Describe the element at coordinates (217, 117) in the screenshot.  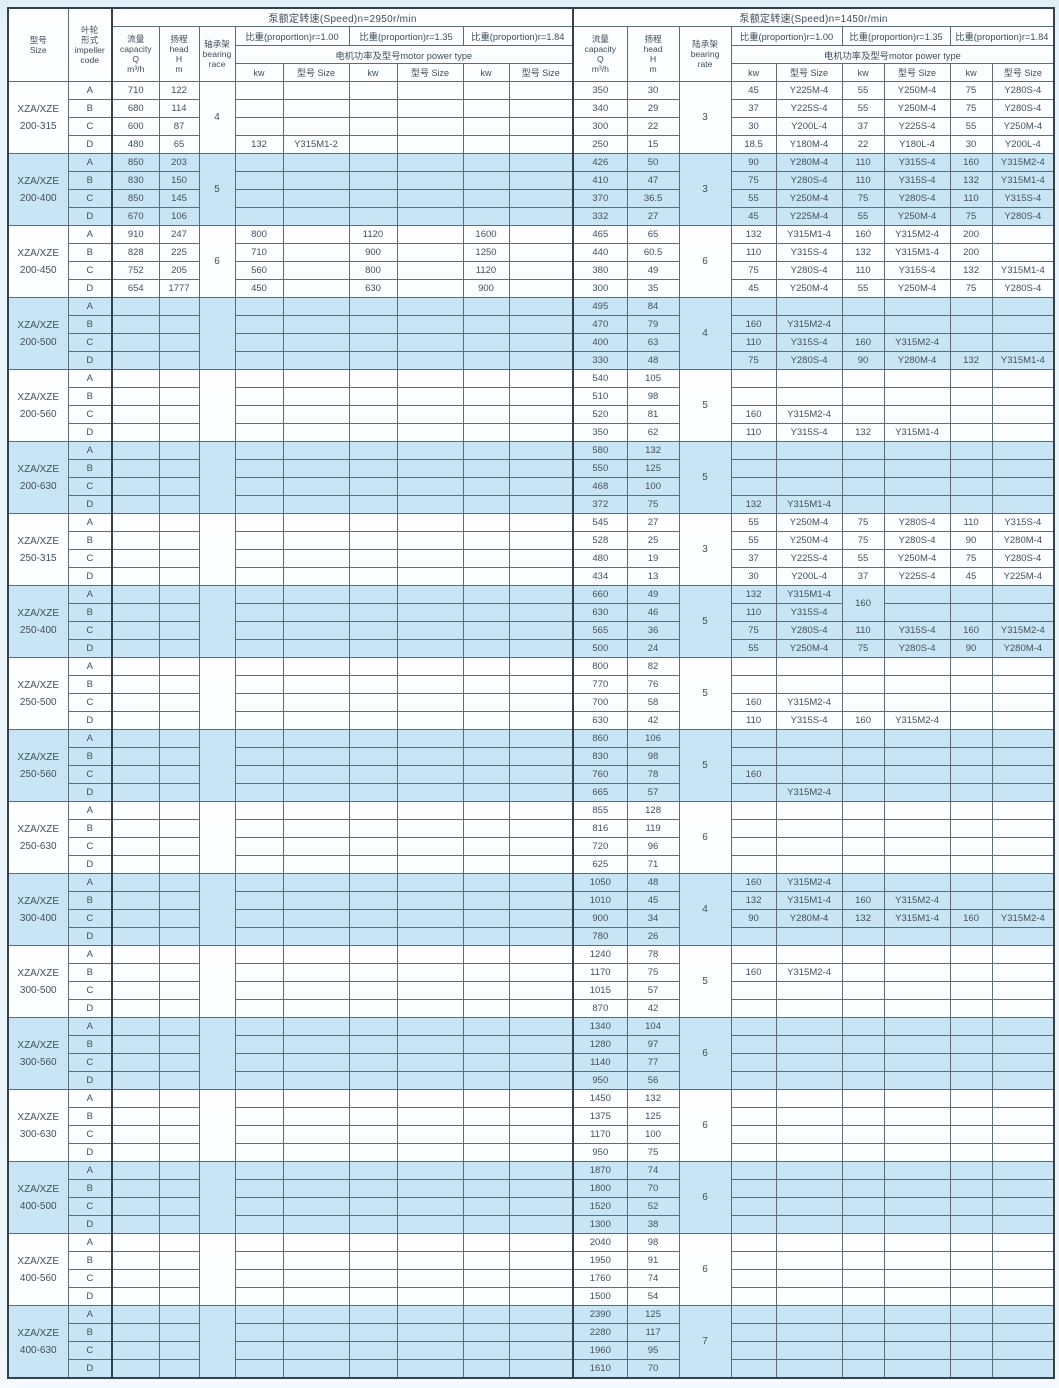
I see `bearing-cell-2950: 4` at that location.